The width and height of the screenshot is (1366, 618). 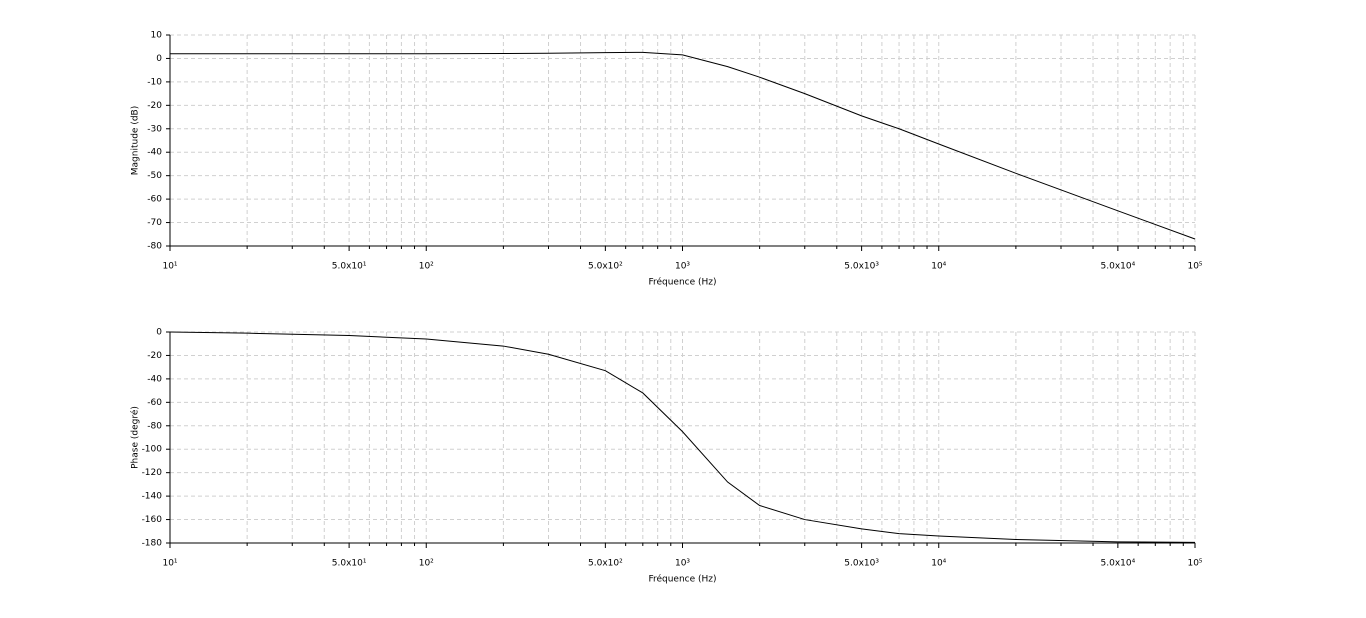 What do you see at coordinates (154, 82) in the screenshot?
I see `y-tick-label: -10` at bounding box center [154, 82].